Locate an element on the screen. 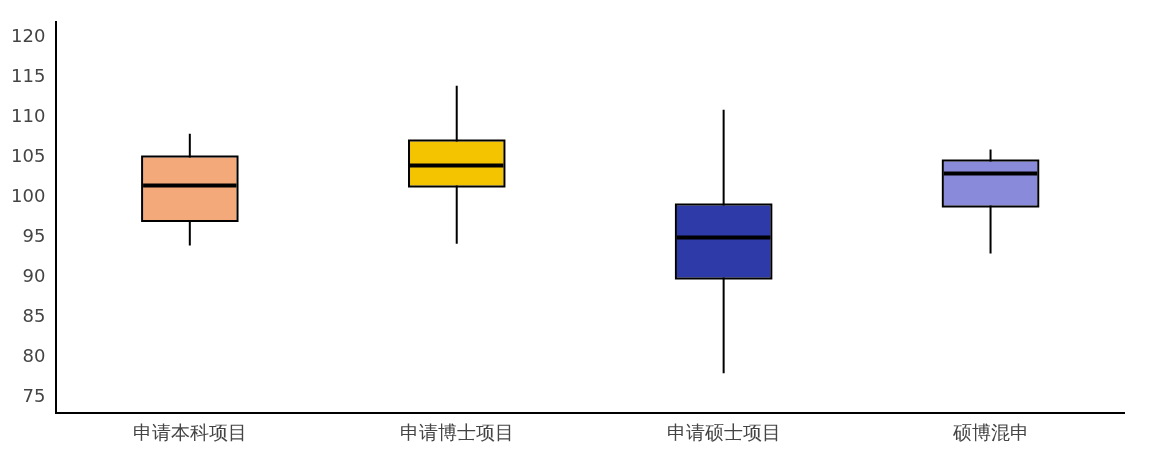  y-tick-label: 110 is located at coordinates (28, 116).